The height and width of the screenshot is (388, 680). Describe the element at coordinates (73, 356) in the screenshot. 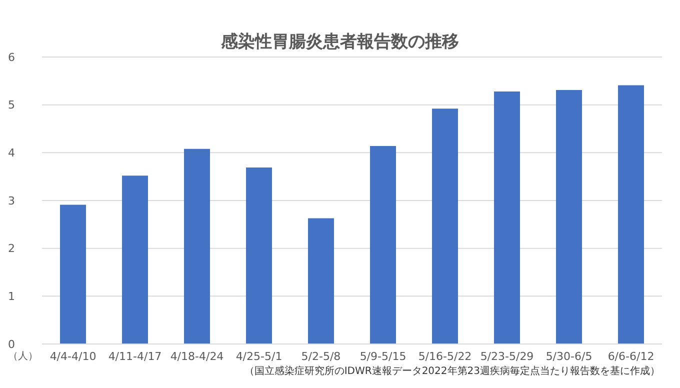

I see `x-tick-label: 4/4-4/10` at that location.